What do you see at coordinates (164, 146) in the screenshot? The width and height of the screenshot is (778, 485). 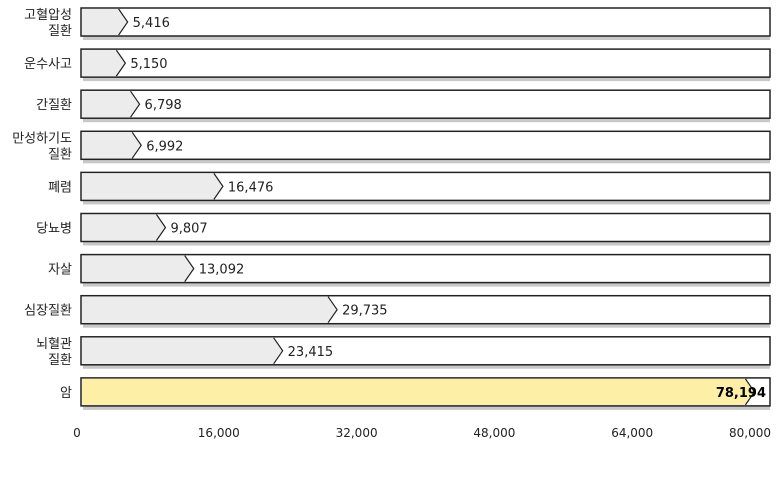 I see `data-label: 6,992` at bounding box center [164, 146].